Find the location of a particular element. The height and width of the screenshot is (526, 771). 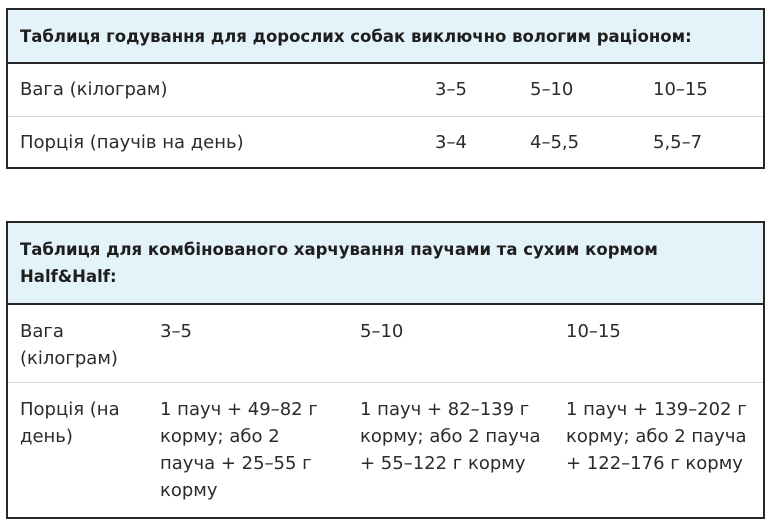

table-cell: 5,5–7 is located at coordinates (678, 143).